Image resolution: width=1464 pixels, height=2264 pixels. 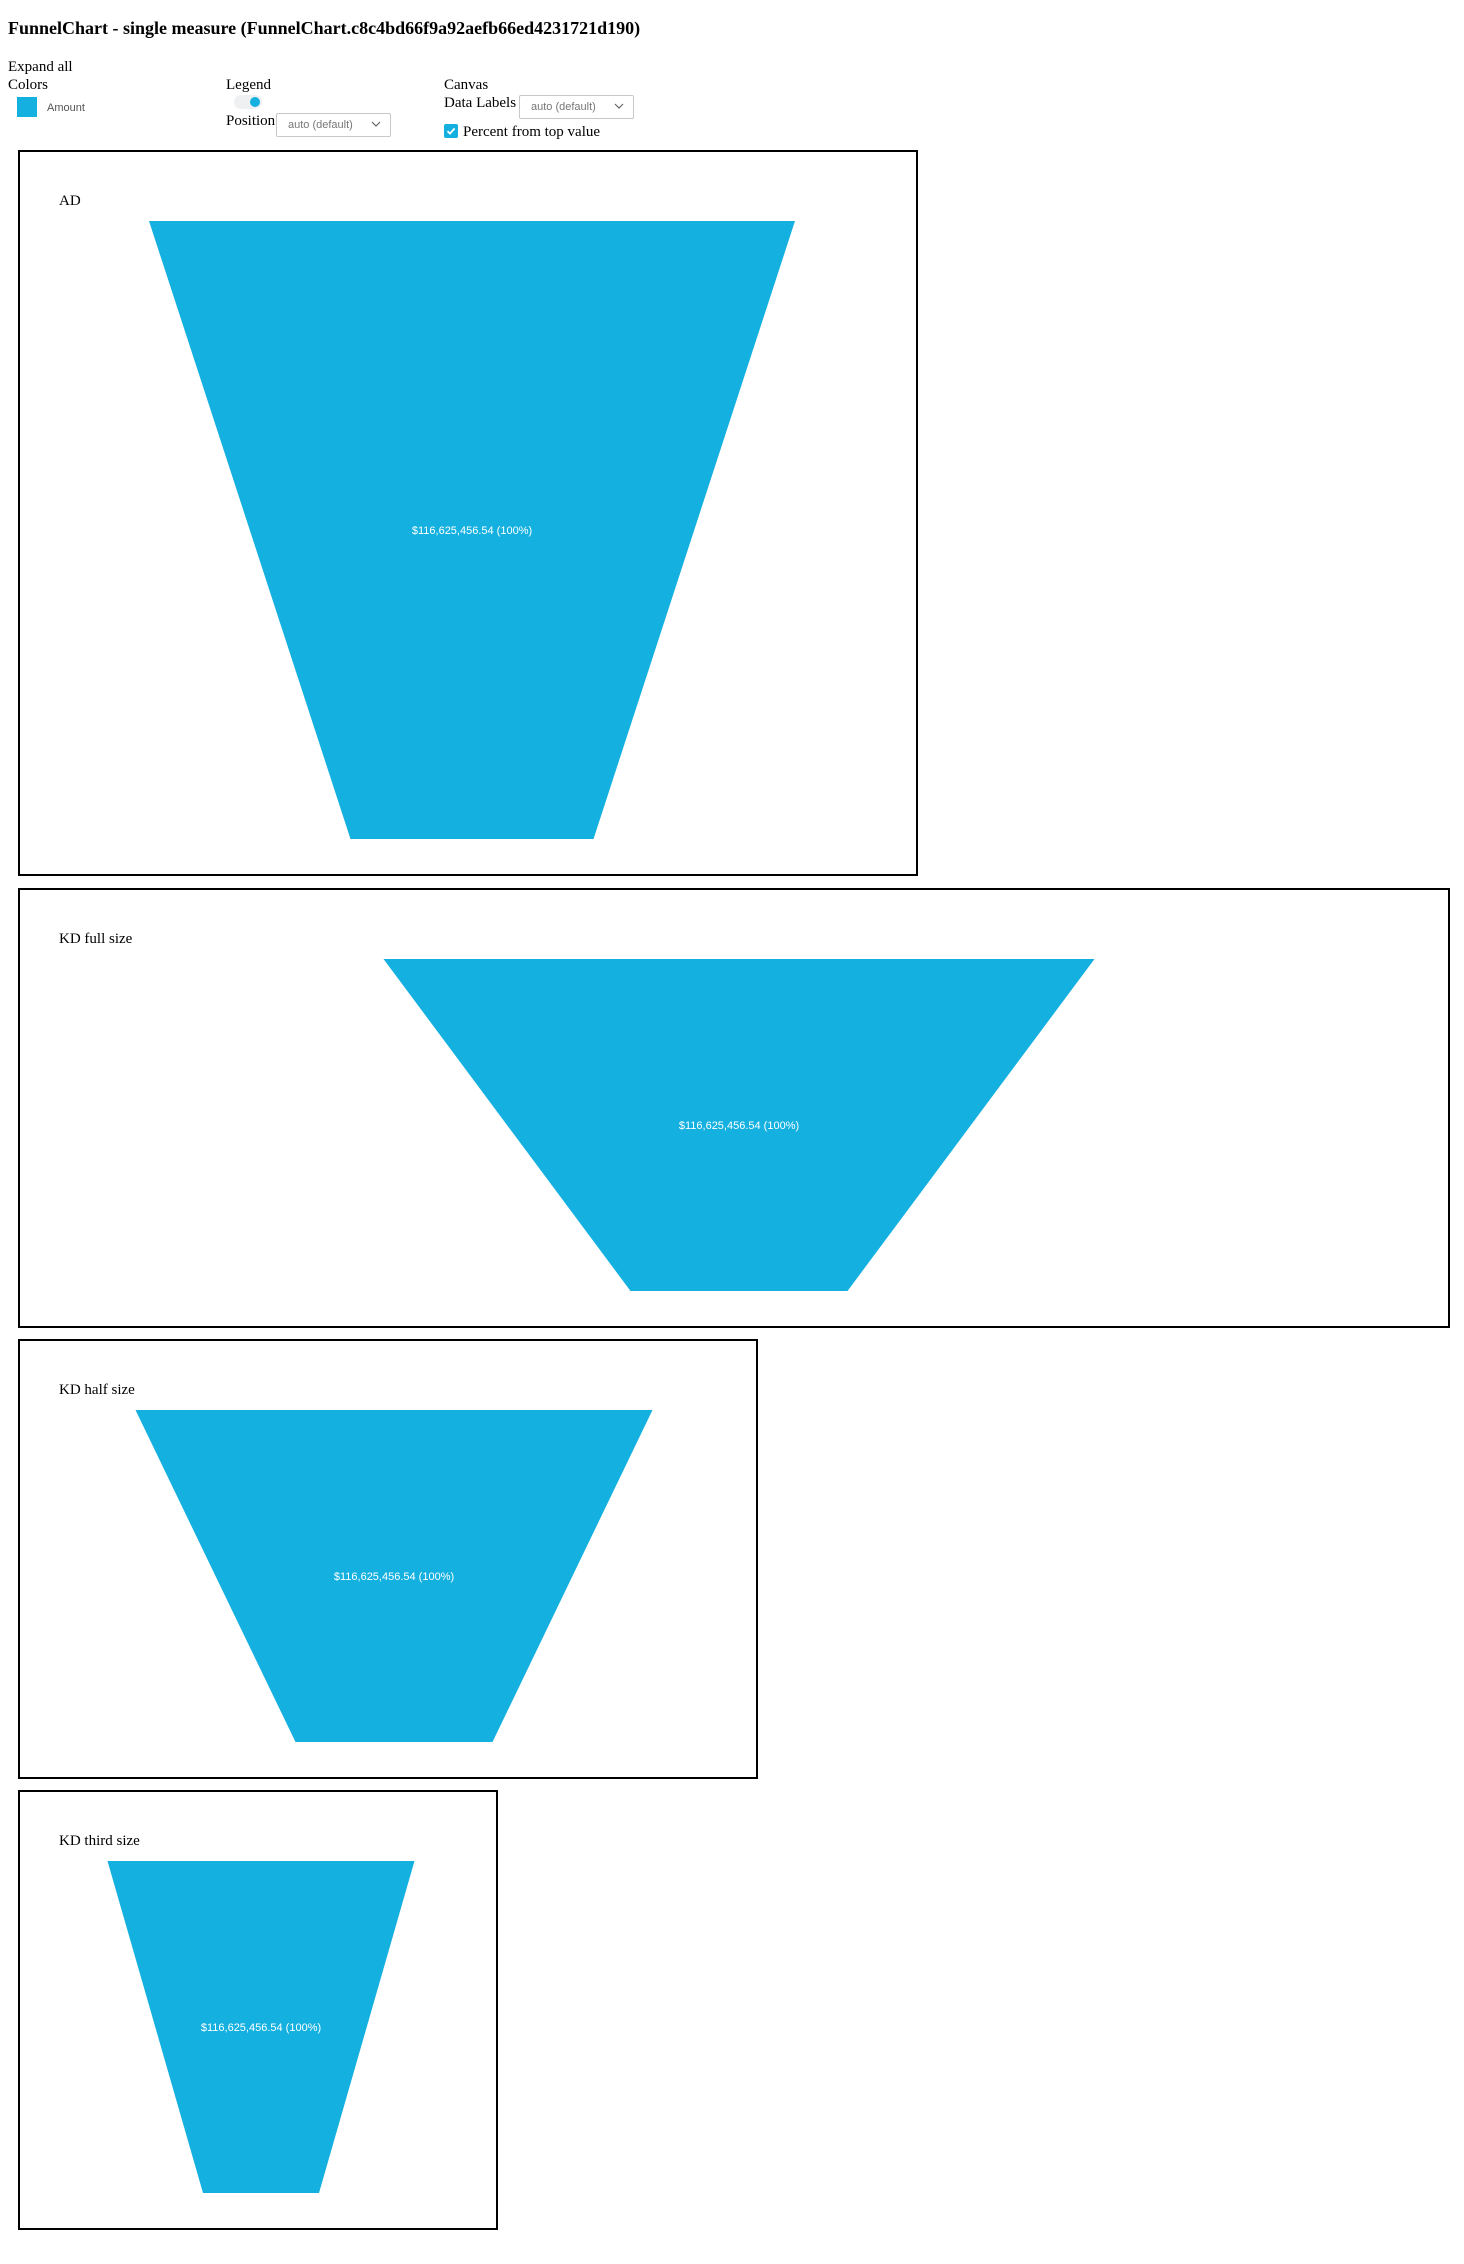 What do you see at coordinates (255, 102) in the screenshot?
I see `toggle-knob` at bounding box center [255, 102].